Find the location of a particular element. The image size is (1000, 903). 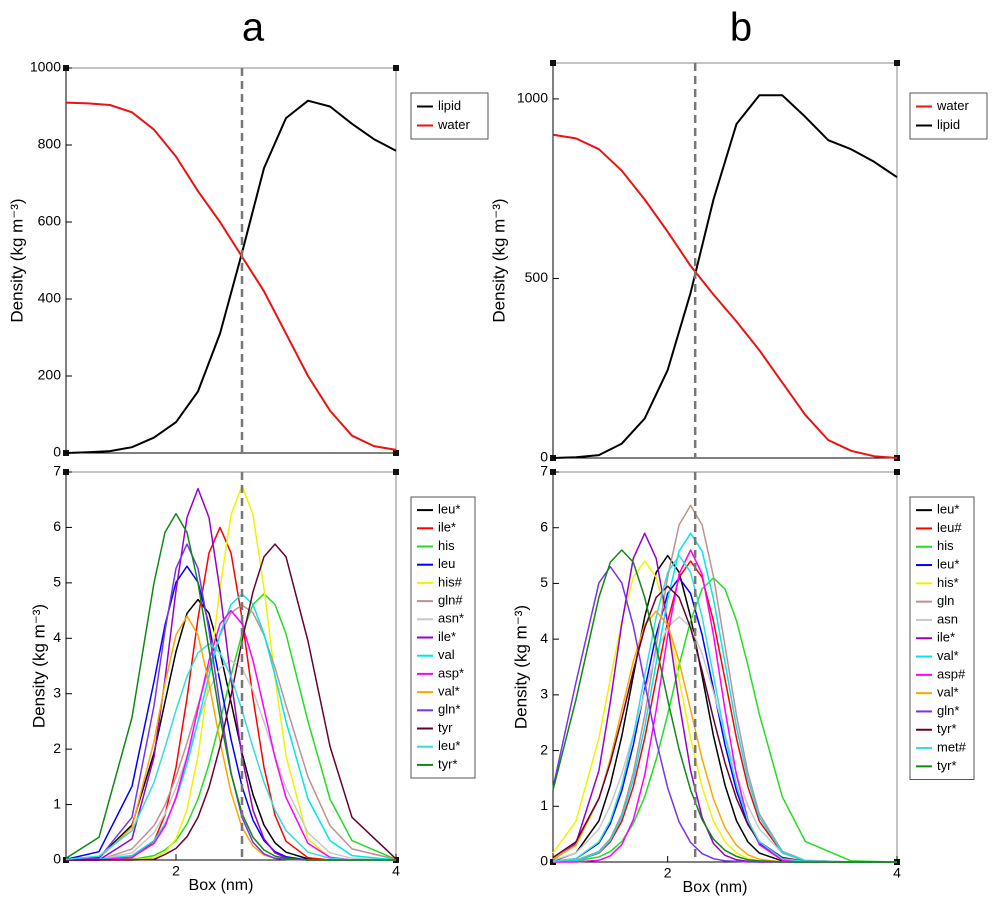

legend-label: leu# is located at coordinates (949, 527).